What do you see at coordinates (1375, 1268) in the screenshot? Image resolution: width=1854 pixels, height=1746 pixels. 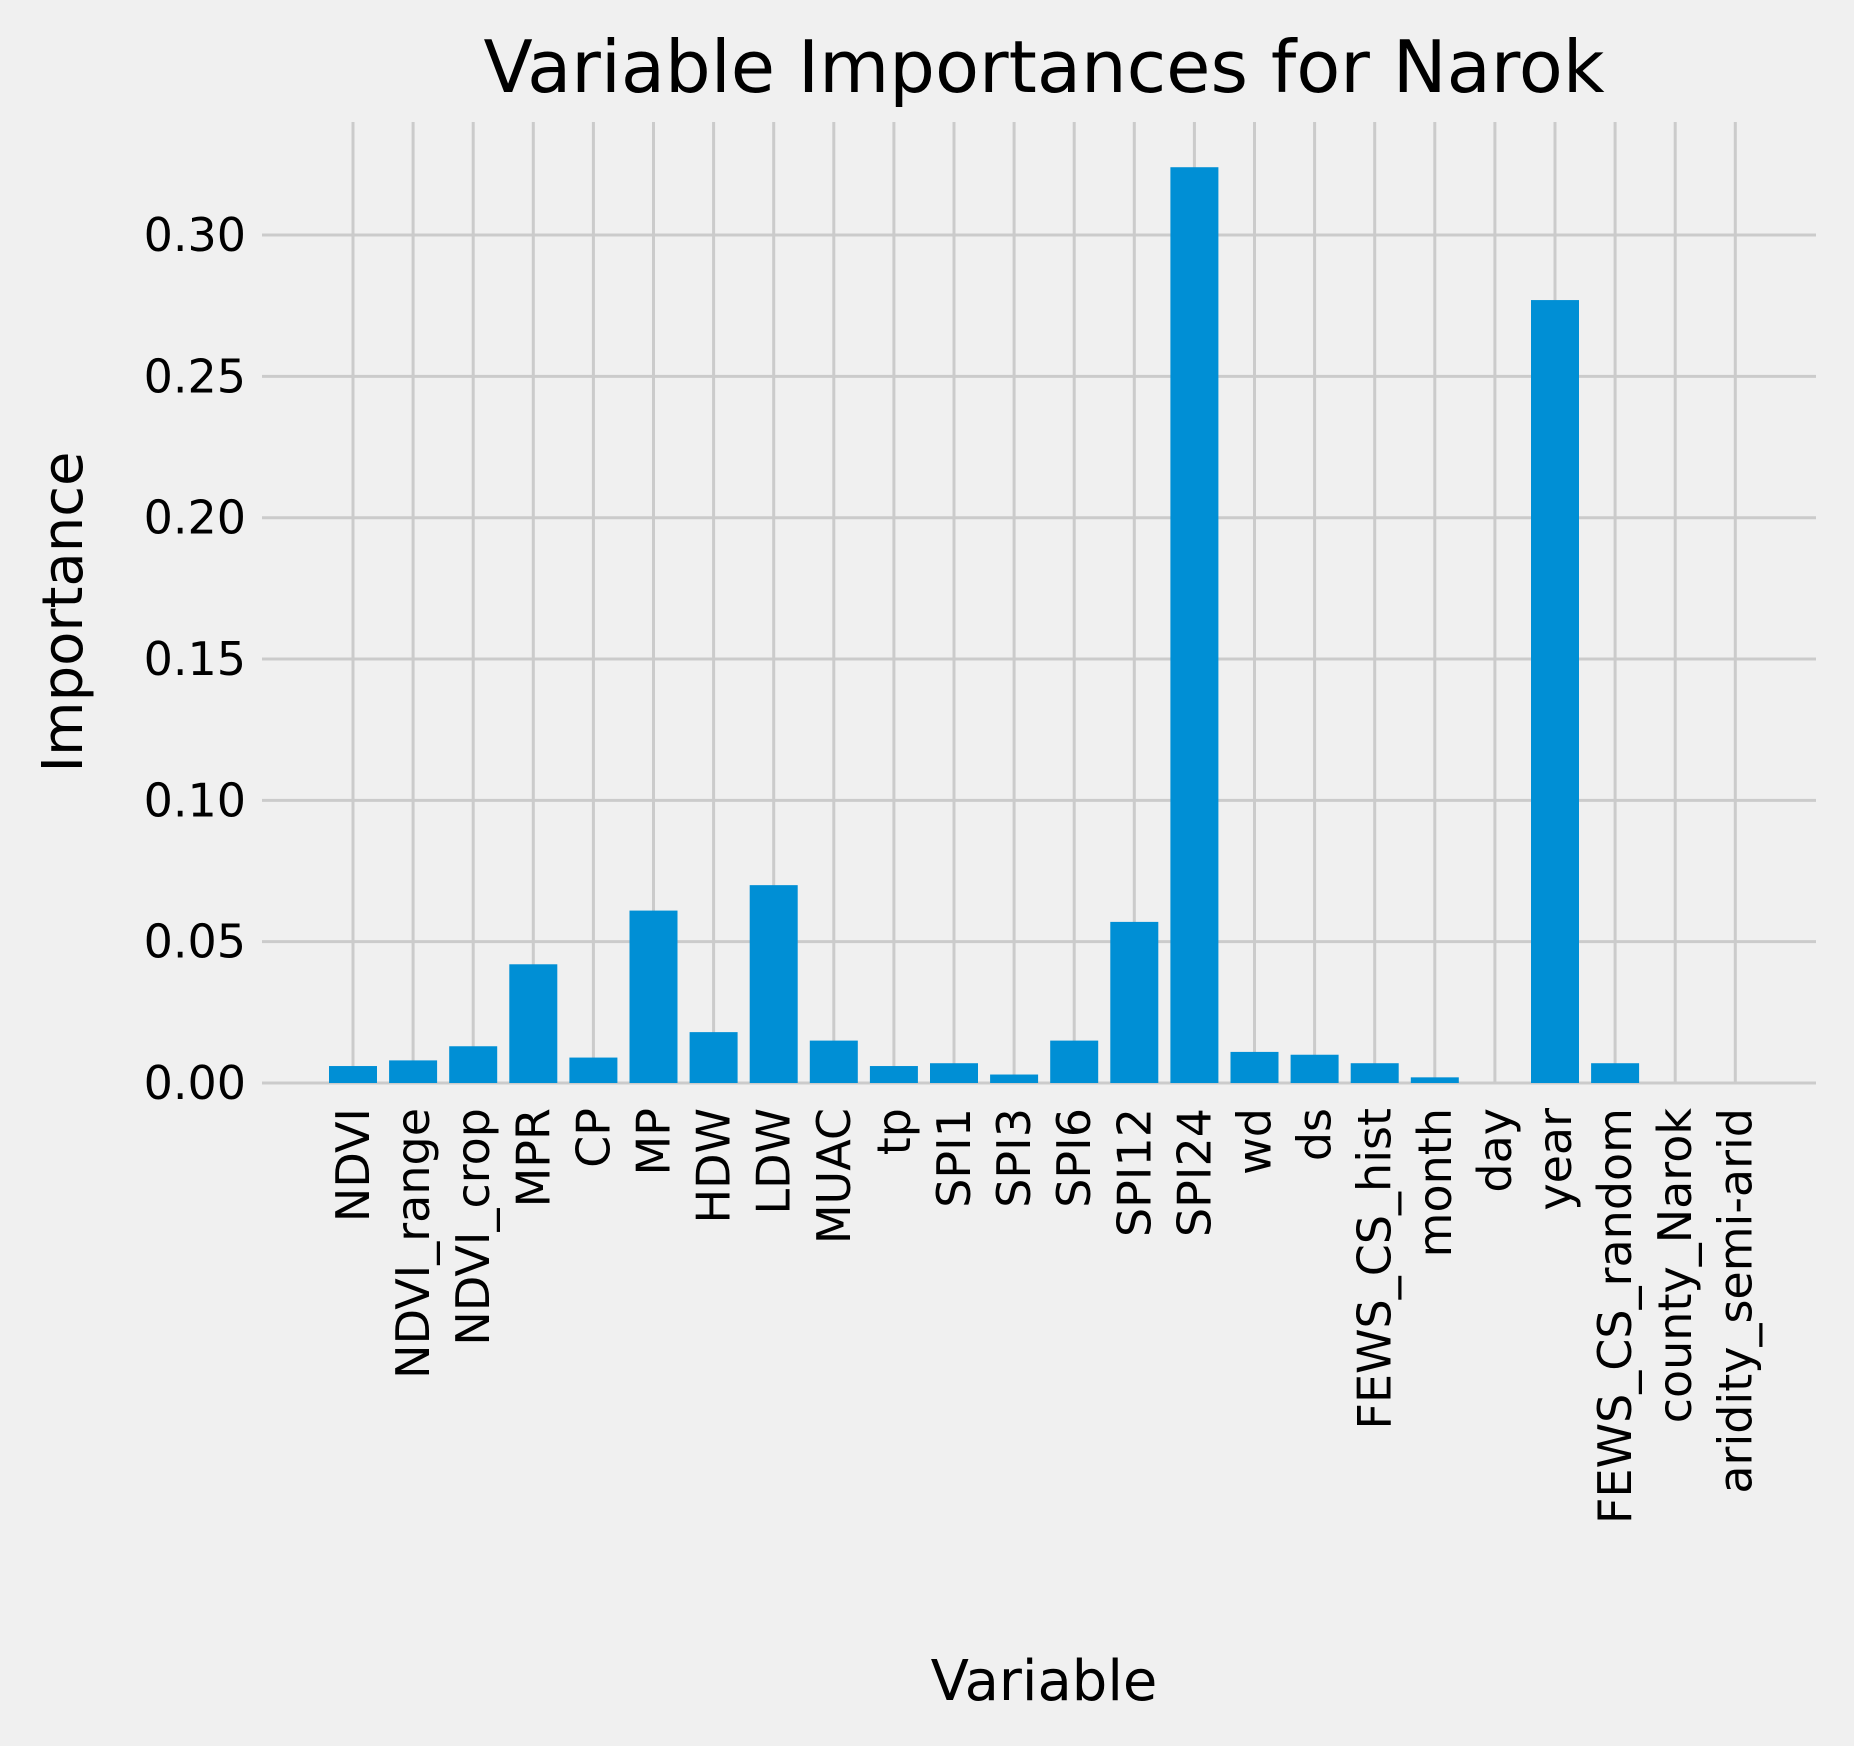 I see `x-tick-label: FEWS_CS_hist` at bounding box center [1375, 1268].